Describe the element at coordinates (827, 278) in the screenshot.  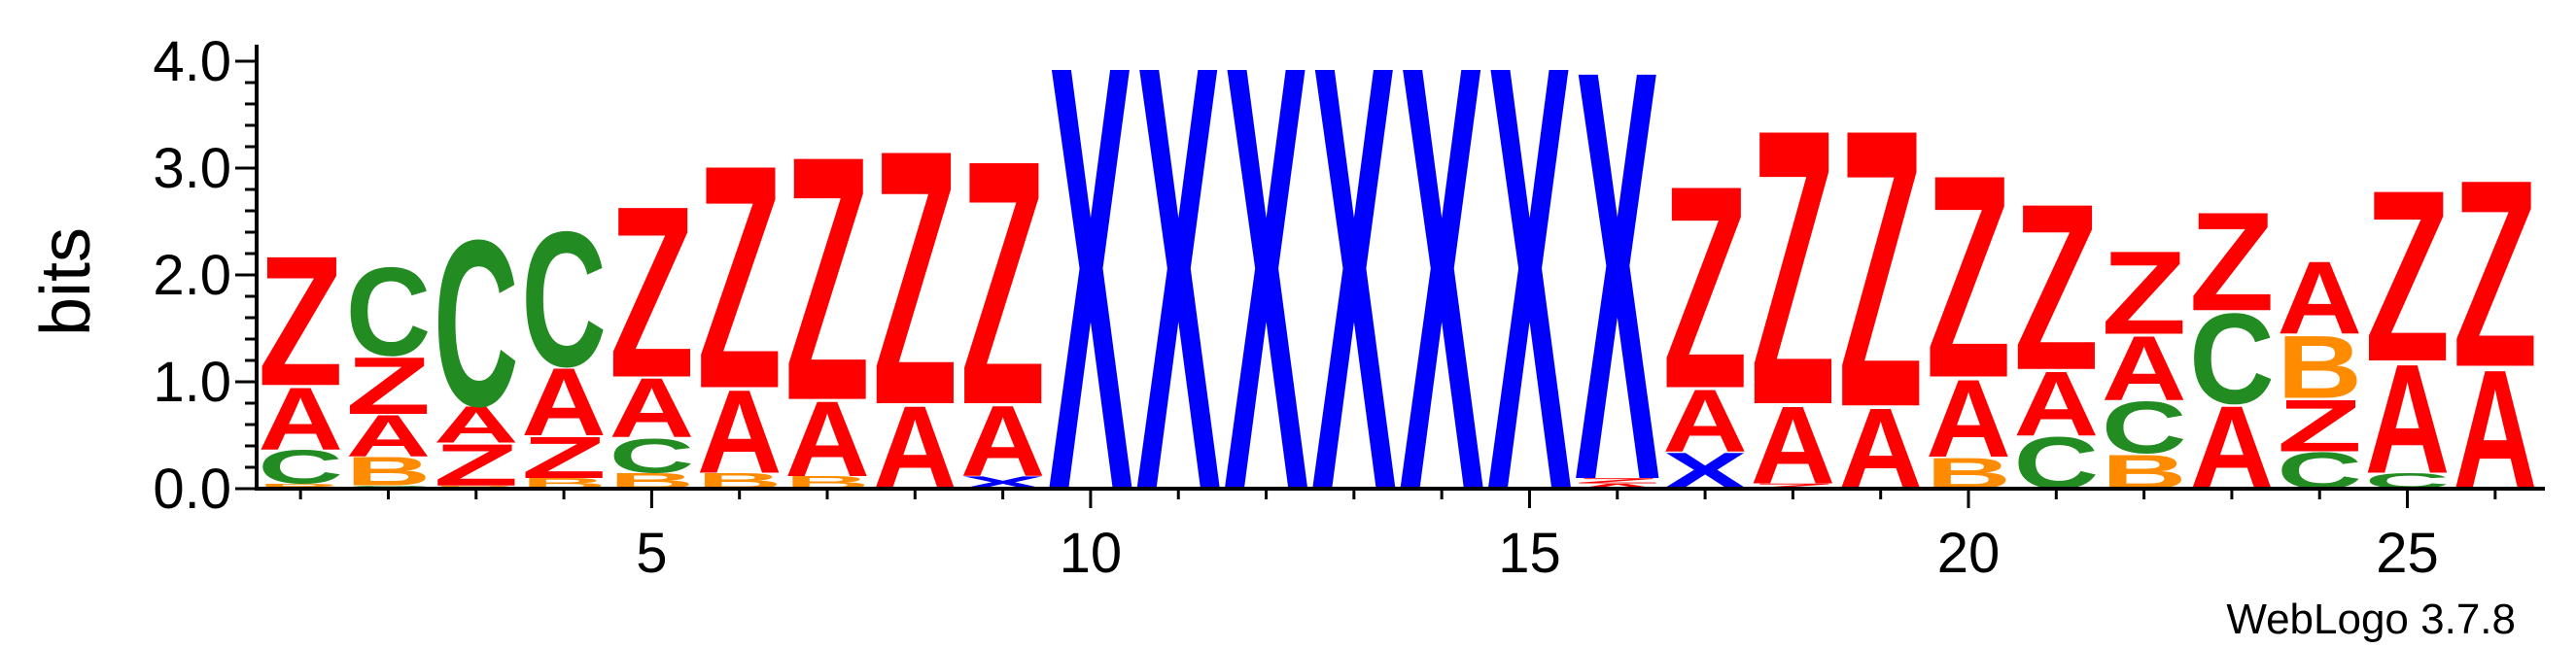
I see `glyph-Z-pos-7: Z` at that location.